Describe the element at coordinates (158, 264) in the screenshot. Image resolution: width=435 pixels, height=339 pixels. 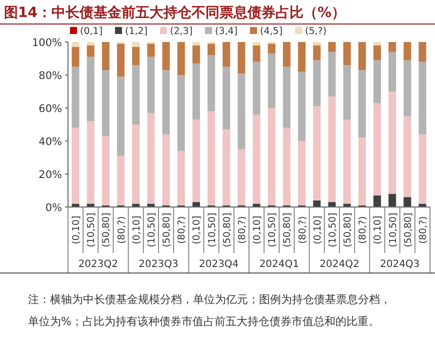
I see `text: 2023Q3` at that location.